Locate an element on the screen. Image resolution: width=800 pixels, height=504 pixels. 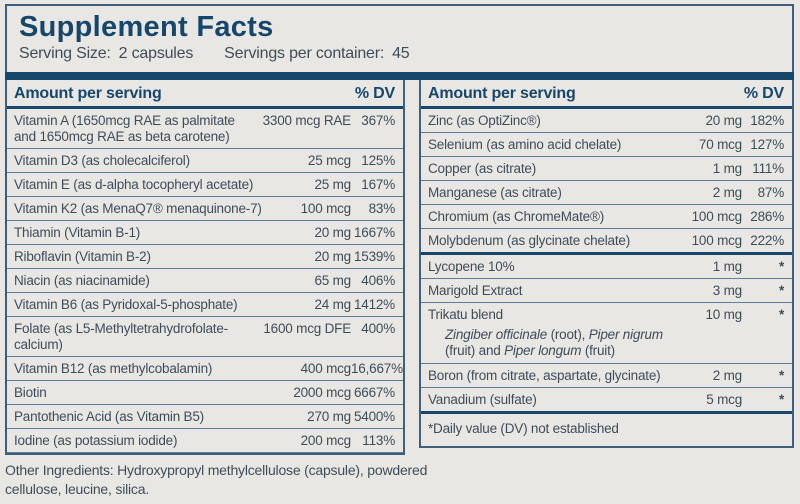
table-row: Vanadium (sulfate) 5 mcg * is located at coordinates (606, 401).